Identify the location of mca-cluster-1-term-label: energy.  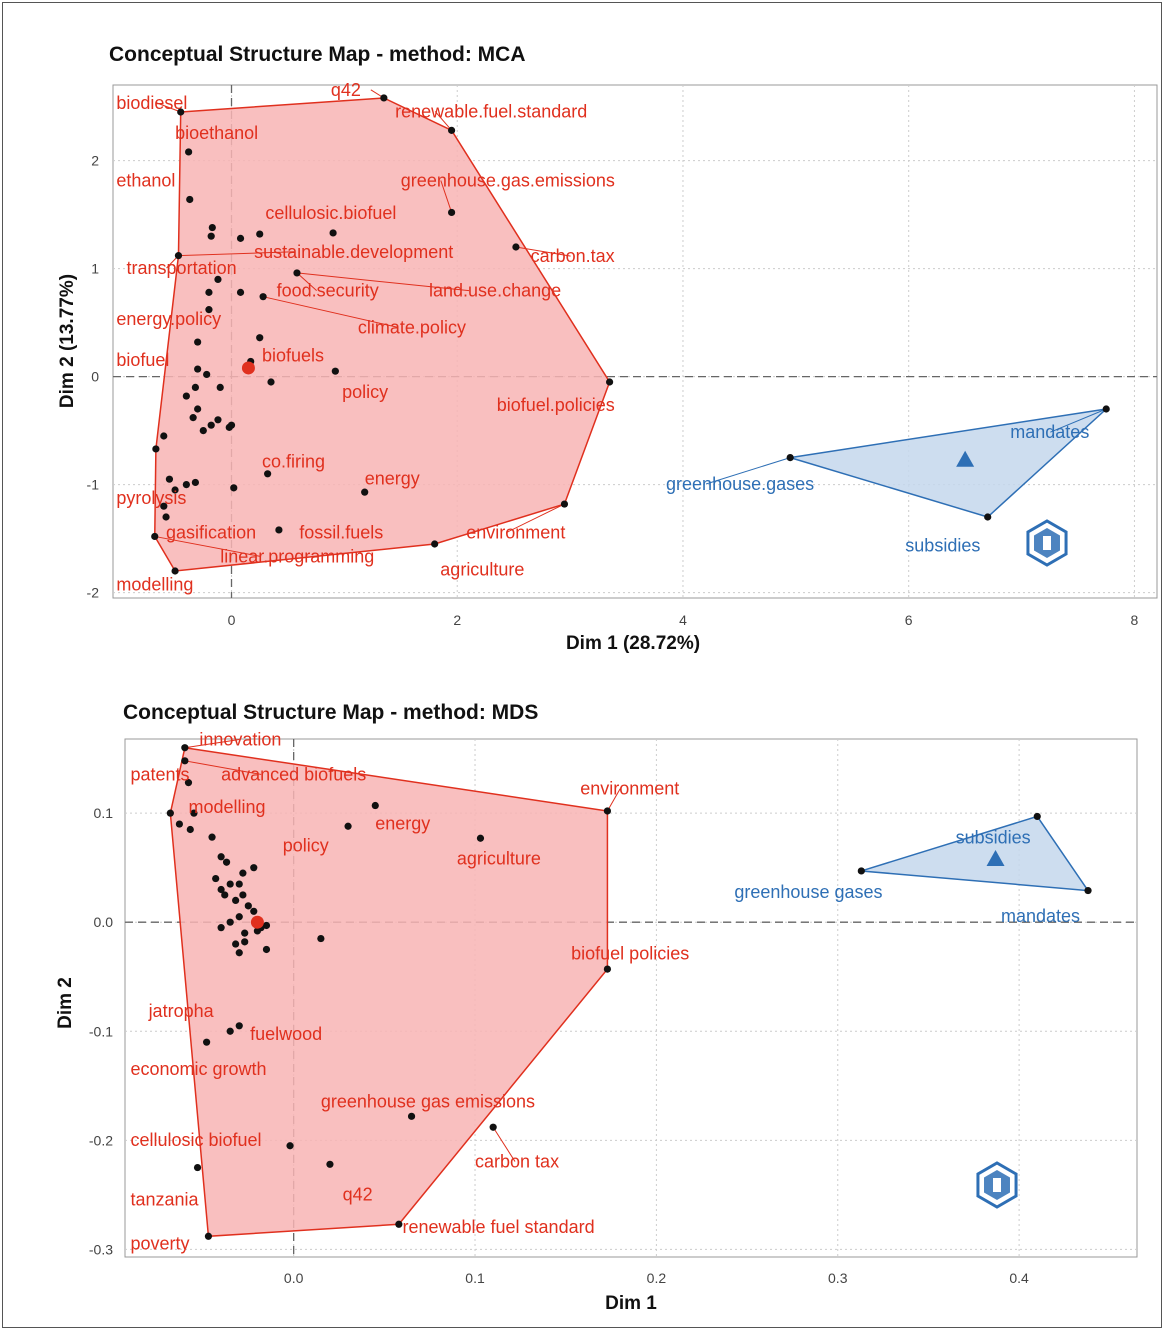
(392, 479).